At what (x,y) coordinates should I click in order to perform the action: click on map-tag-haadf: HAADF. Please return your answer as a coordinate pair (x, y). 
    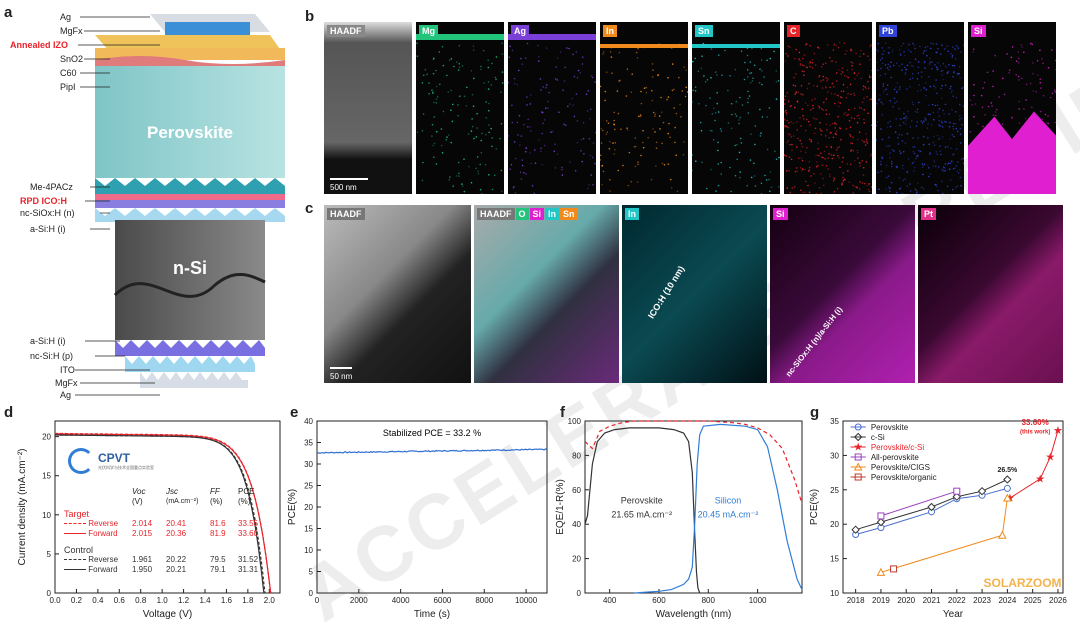
    Looking at the image, I should click on (346, 31).